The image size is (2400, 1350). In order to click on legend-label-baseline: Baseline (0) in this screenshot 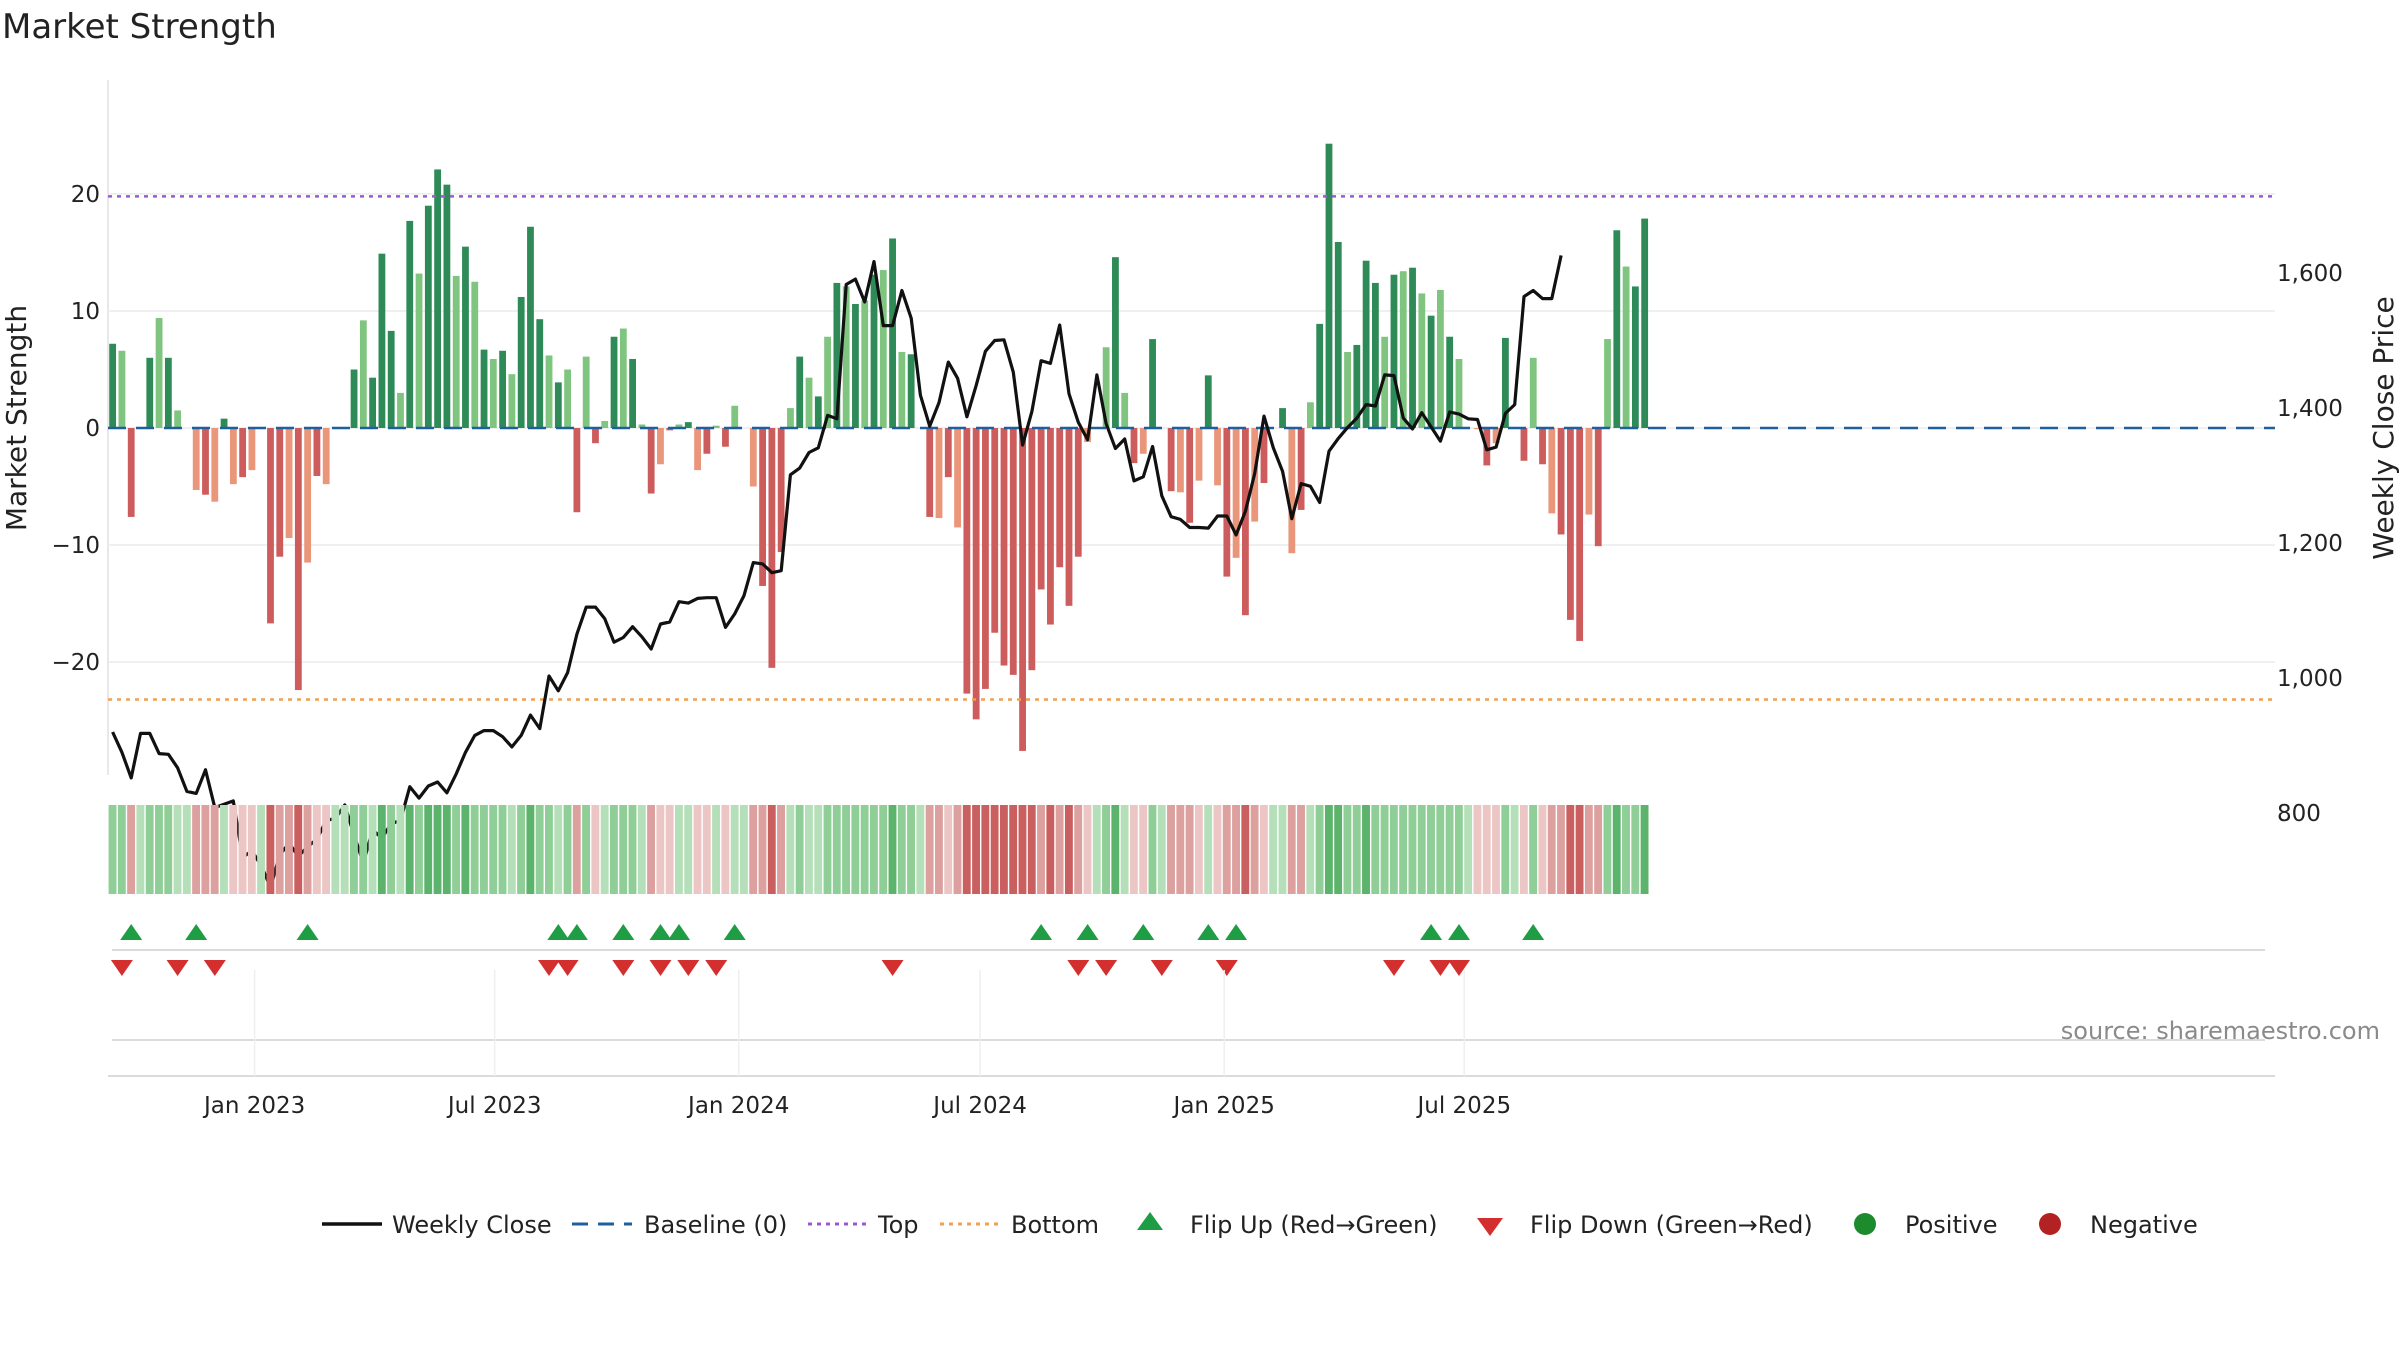, I will do `click(715, 1225)`.